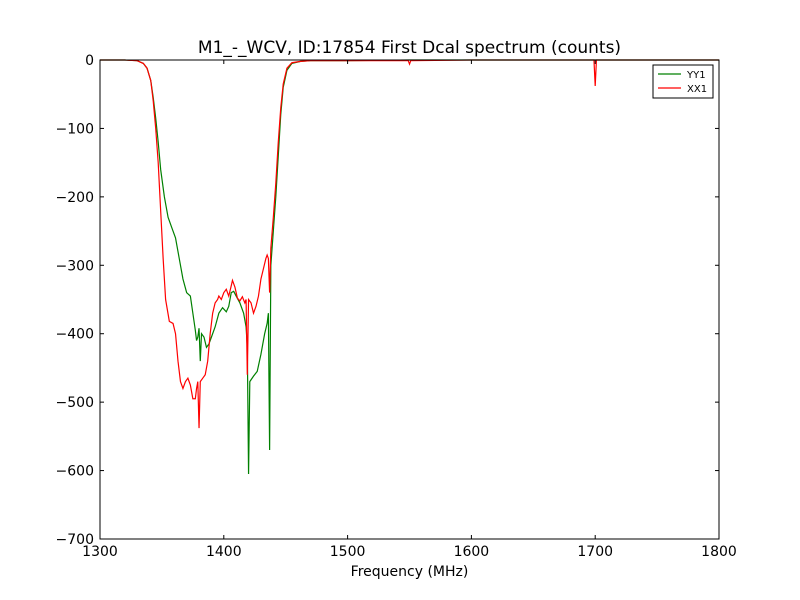  What do you see at coordinates (75, 403) in the screenshot?
I see `y-tick-label: −500` at bounding box center [75, 403].